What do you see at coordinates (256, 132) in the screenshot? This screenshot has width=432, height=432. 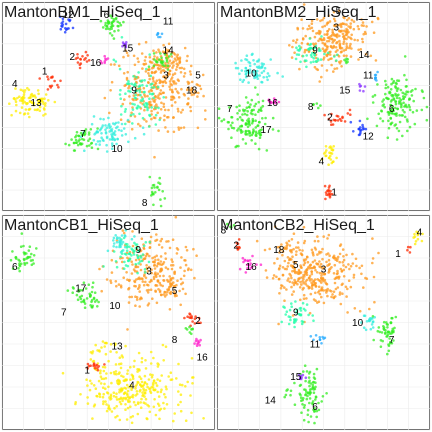 I see `cluster-17-point` at bounding box center [256, 132].